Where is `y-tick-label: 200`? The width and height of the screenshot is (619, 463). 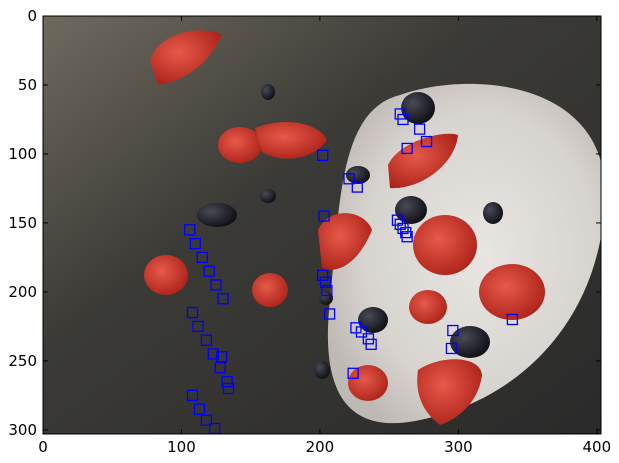 y-tick-label: 200 is located at coordinates (22, 292).